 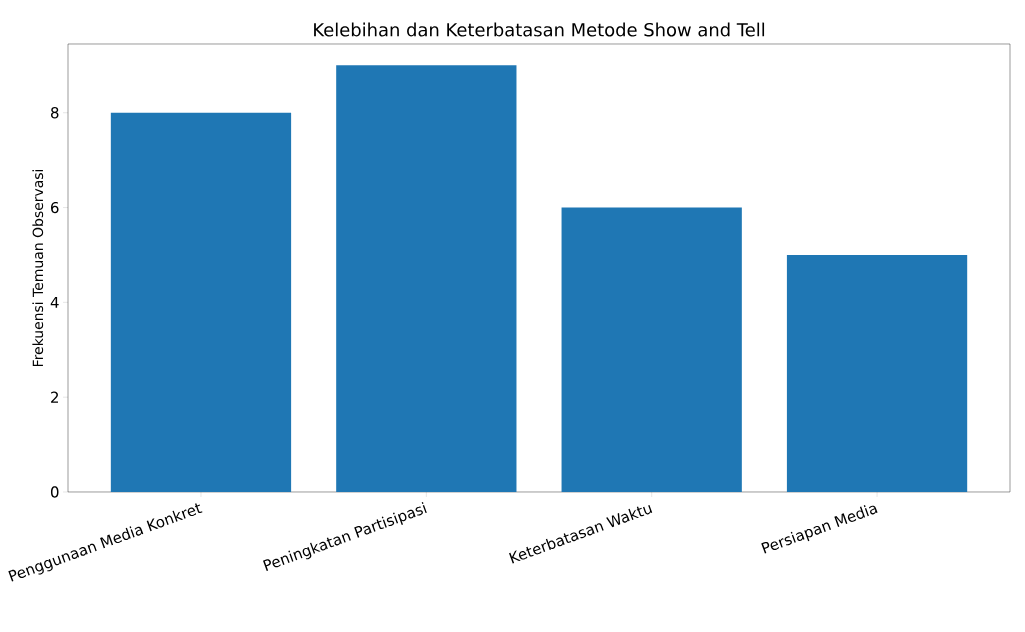 I want to click on y-tick-label: 0, so click(x=54, y=492).